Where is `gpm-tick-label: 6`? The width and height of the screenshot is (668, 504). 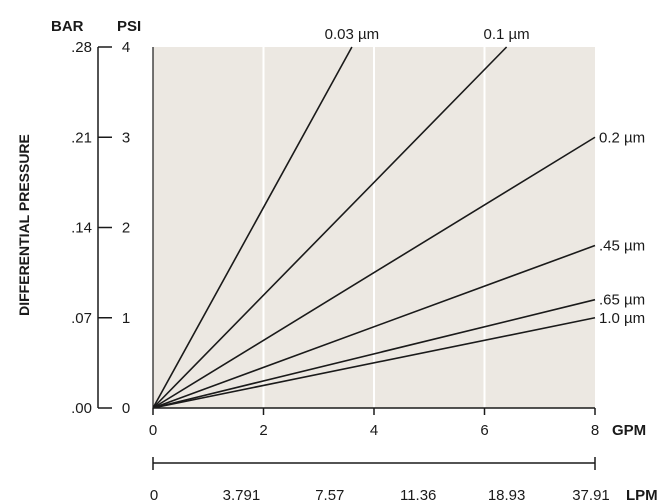
gpm-tick-label: 6 is located at coordinates (484, 430).